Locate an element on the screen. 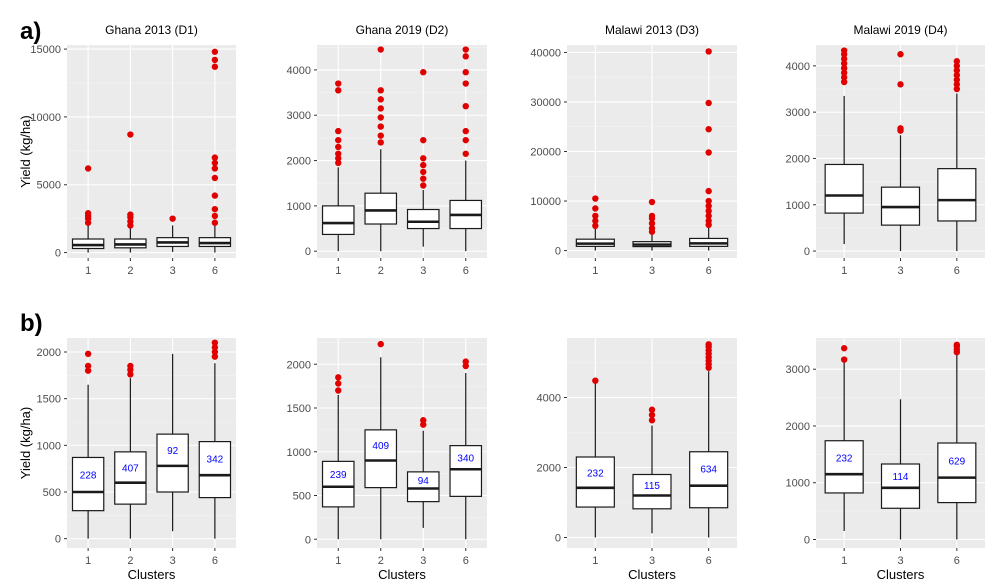 The image size is (990, 584). y-tick-label: 4000 is located at coordinates (299, 71).